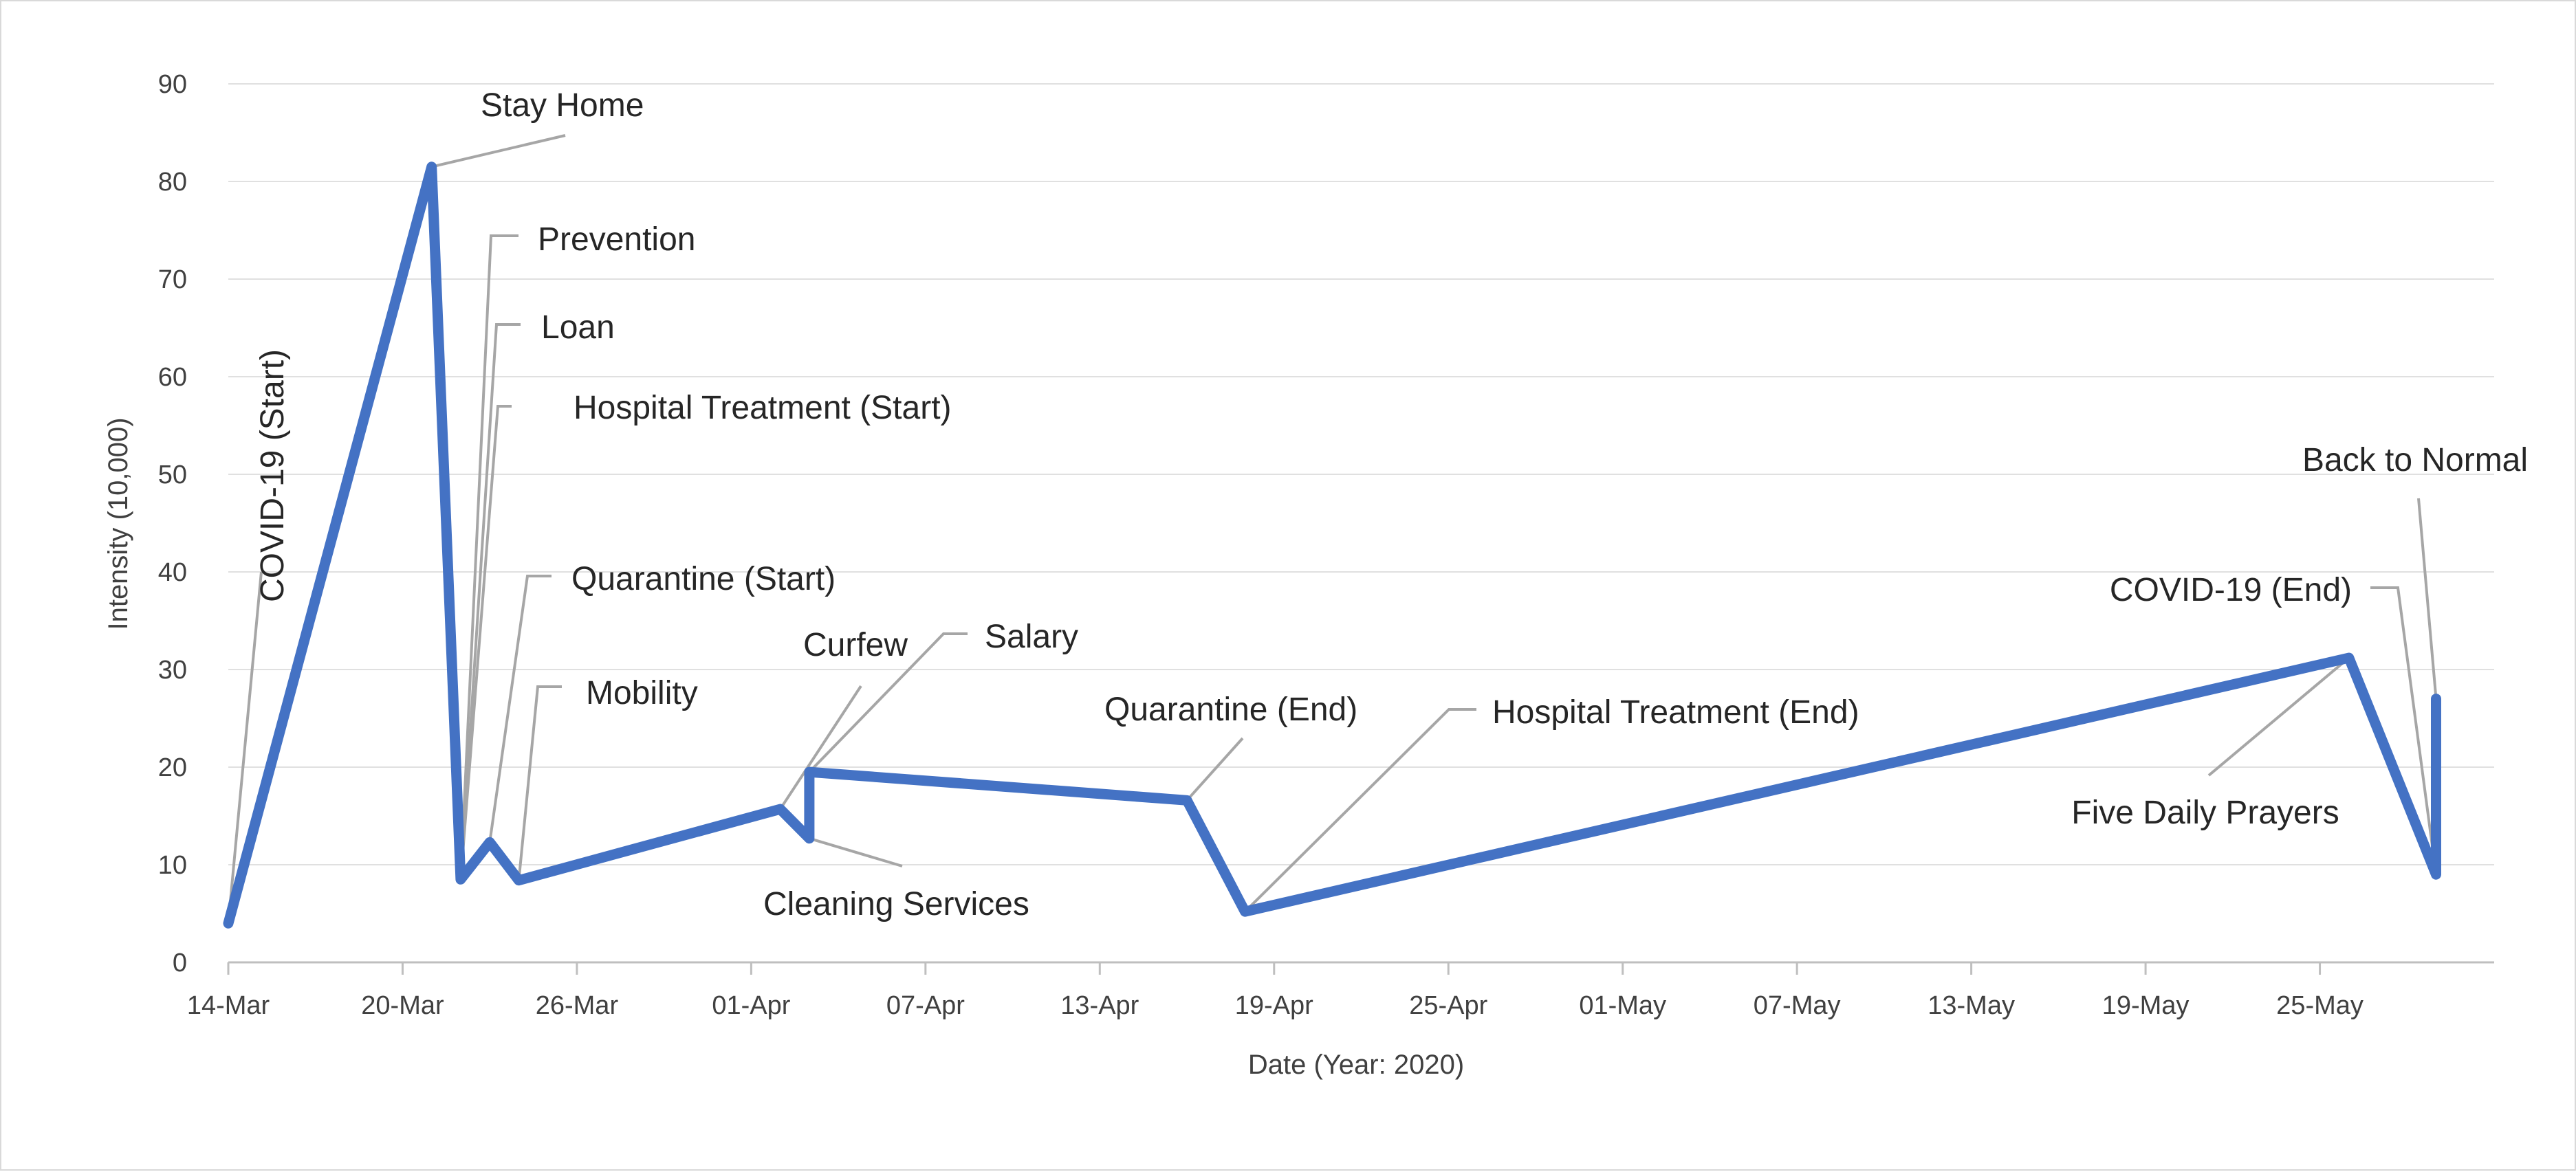  What do you see at coordinates (855, 645) in the screenshot?
I see `annotation-label: Curfew` at bounding box center [855, 645].